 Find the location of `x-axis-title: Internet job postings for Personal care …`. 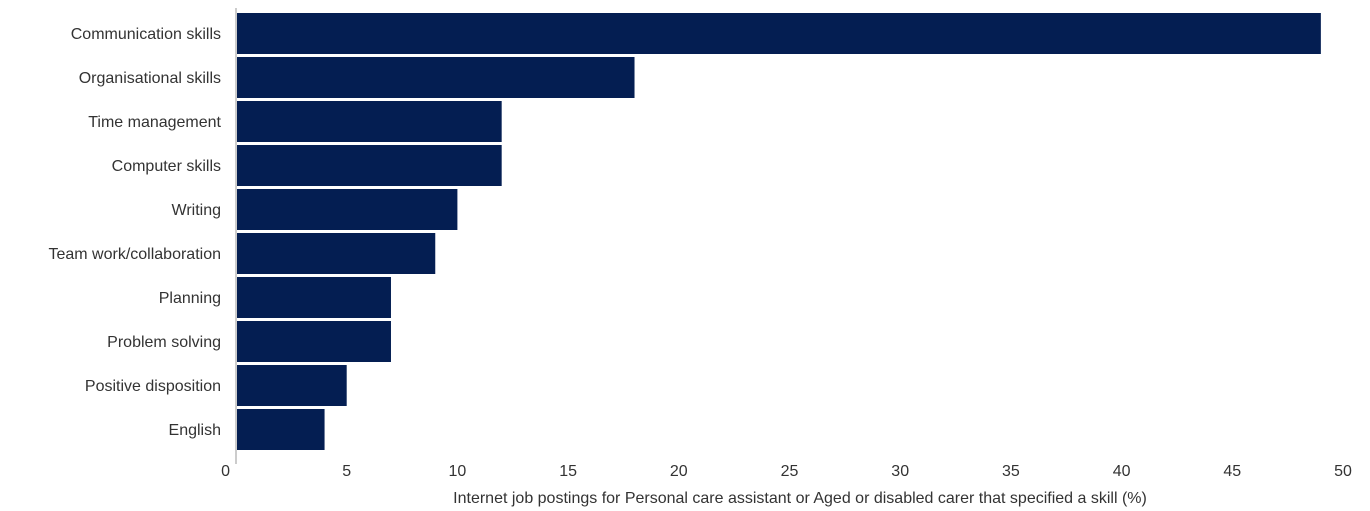

x-axis-title: Internet job postings for Personal care … is located at coordinates (800, 498).